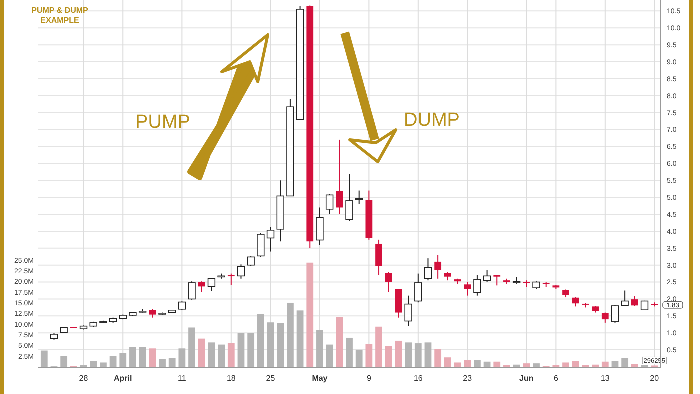 Image resolution: width=700 pixels, height=394 pixels. What do you see at coordinates (419, 378) in the screenshot?
I see `x-tick-label: 16` at bounding box center [419, 378].